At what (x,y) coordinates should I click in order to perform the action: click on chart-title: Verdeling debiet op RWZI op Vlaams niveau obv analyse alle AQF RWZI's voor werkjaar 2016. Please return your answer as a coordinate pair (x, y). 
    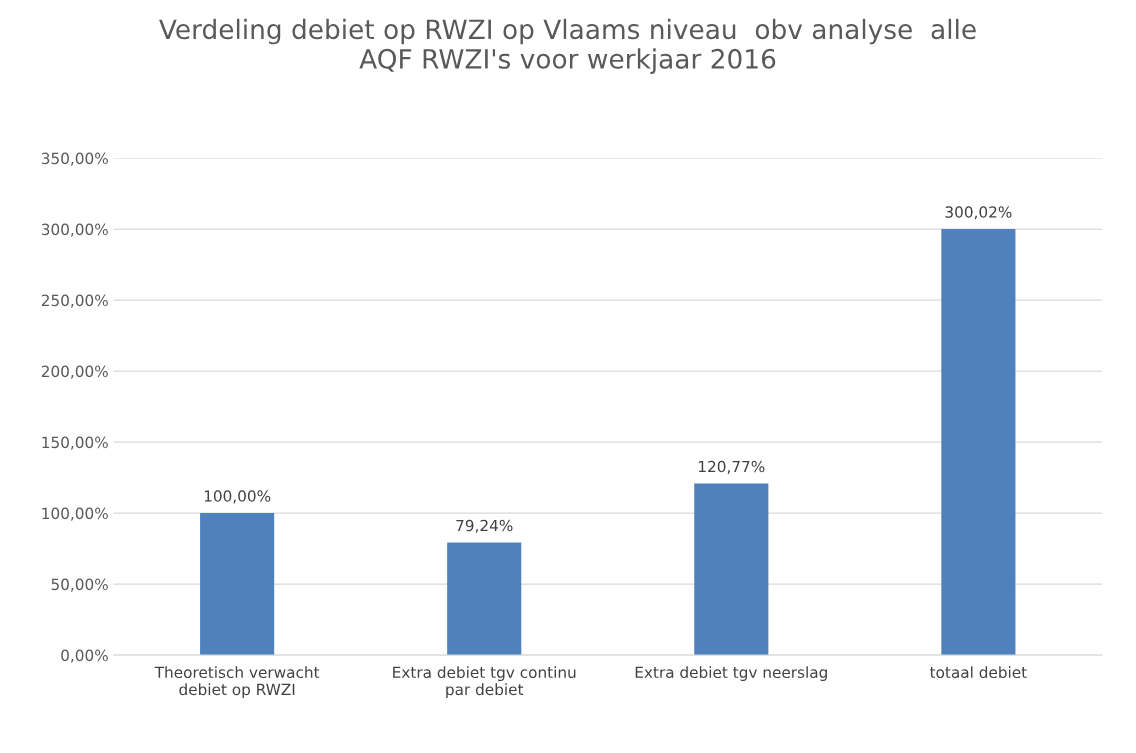
    Looking at the image, I should click on (567, 46).